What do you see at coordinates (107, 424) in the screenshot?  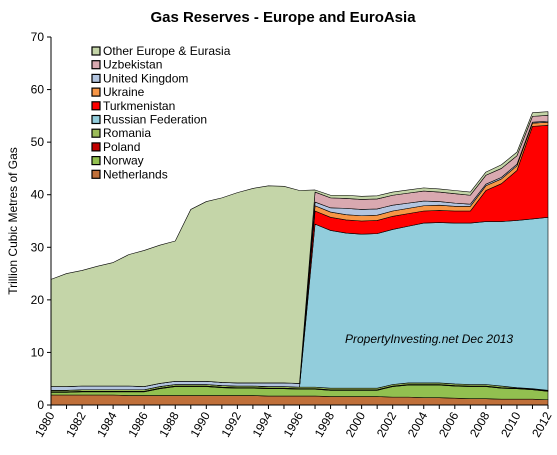 I see `x-tick-label: 1984` at bounding box center [107, 424].